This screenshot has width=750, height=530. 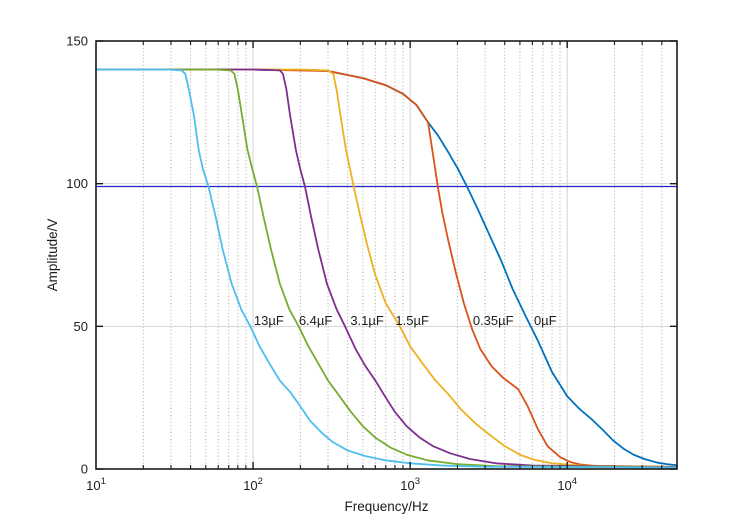 What do you see at coordinates (269, 320) in the screenshot?
I see `curve-label-13uF: 13µF` at bounding box center [269, 320].